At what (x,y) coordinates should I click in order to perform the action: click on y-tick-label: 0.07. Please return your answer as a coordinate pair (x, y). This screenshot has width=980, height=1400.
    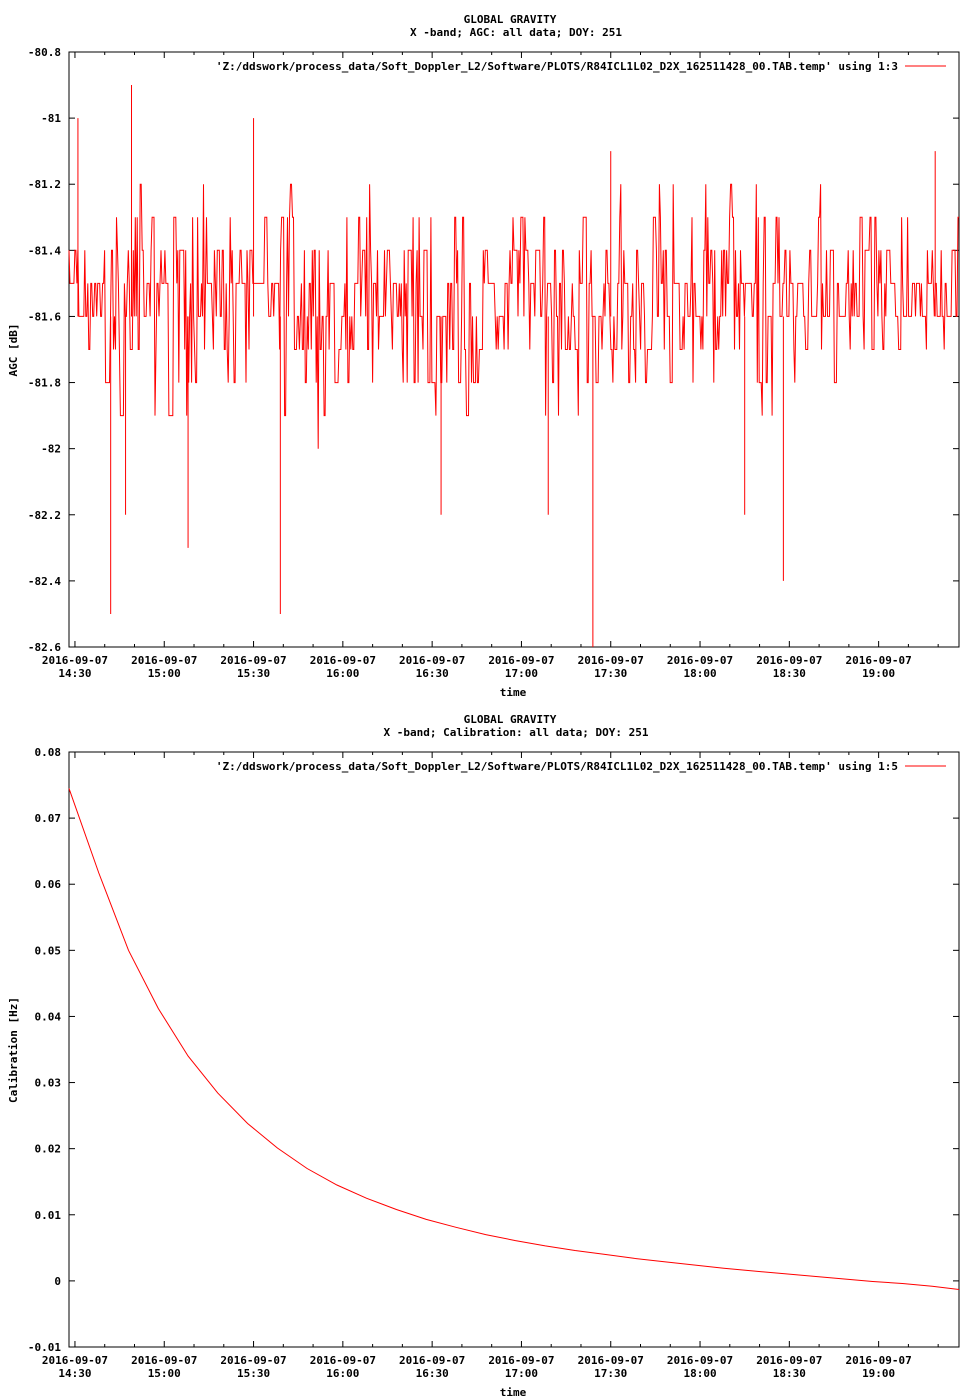
    Looking at the image, I should click on (48, 818).